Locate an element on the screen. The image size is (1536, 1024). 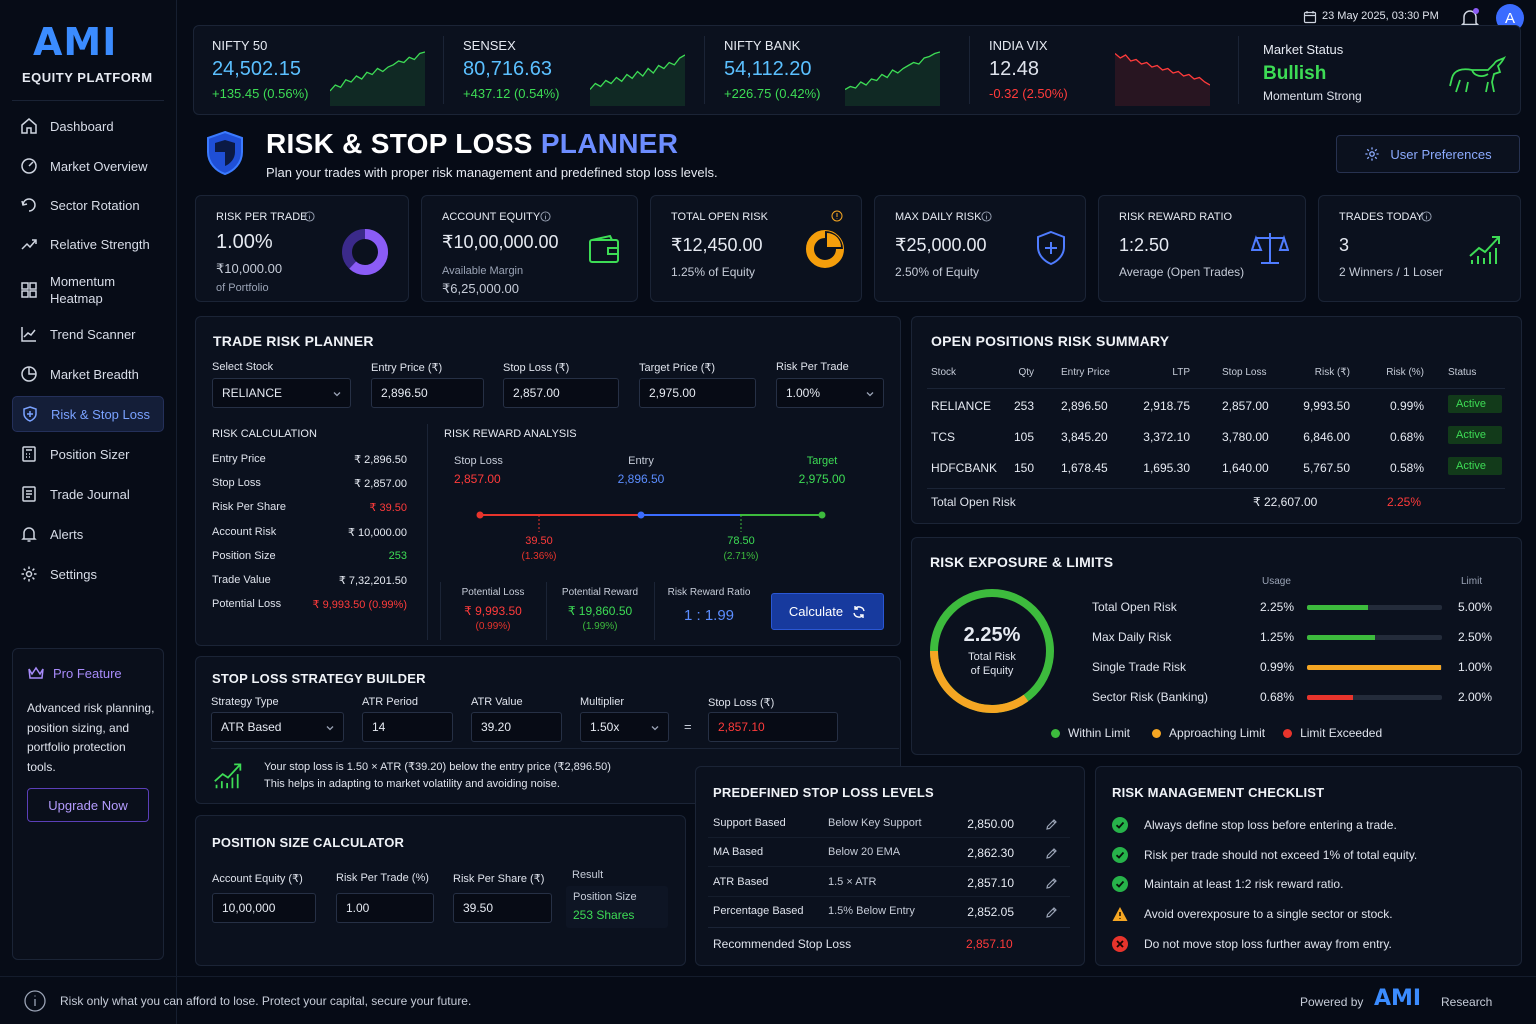
stop-loss-output: 2,857.10 is located at coordinates (773, 727).